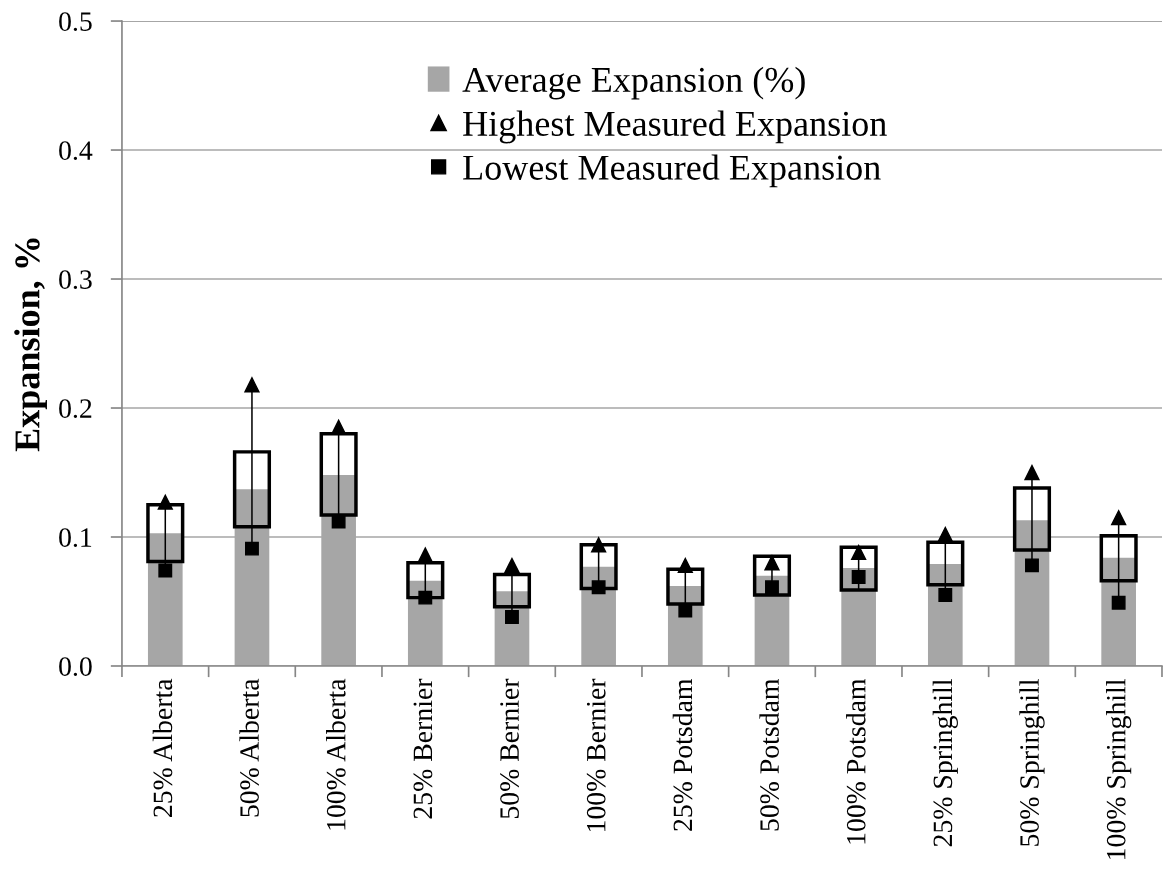 Image resolution: width=1167 pixels, height=877 pixels. What do you see at coordinates (75, 667) in the screenshot?
I see `y-tick-label: 0.0` at bounding box center [75, 667].